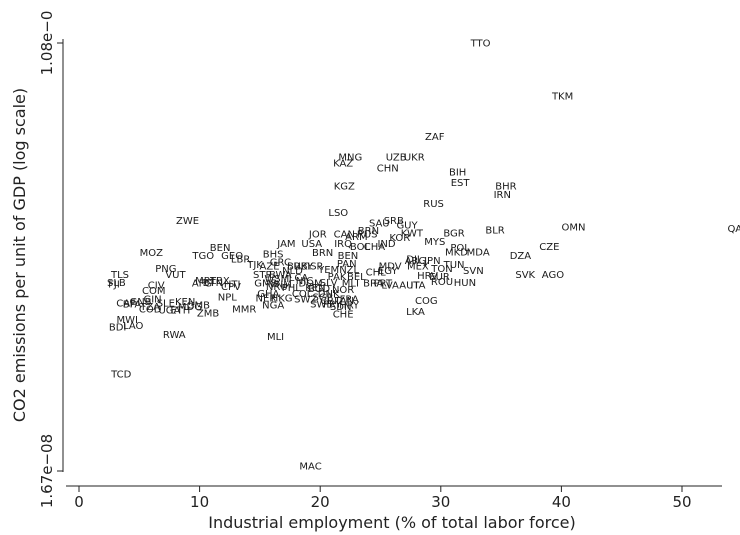 Image resolution: width=740 pixels, height=535 pixels. What do you see at coordinates (350, 158) in the screenshot?
I see `data-point-label: MNG` at bounding box center [350, 158].